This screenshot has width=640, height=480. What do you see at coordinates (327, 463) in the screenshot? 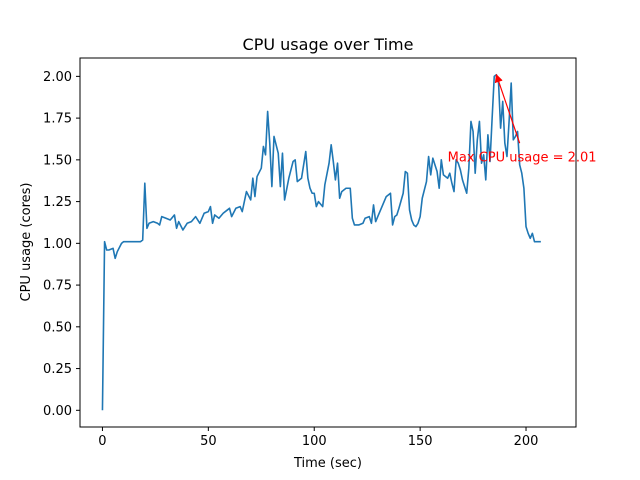
I see `x-axis-label: Time (sec)` at bounding box center [327, 463].